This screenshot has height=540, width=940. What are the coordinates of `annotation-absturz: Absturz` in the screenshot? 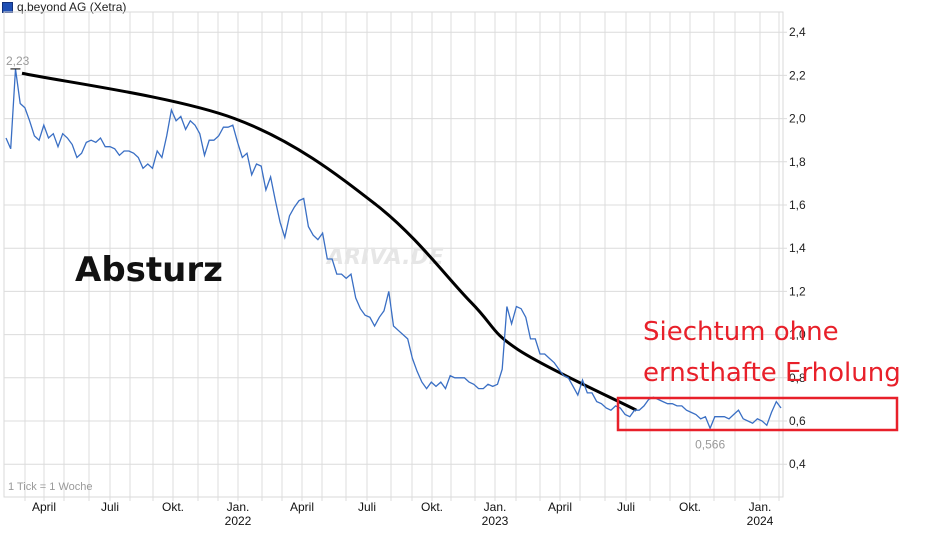 It's located at (149, 270).